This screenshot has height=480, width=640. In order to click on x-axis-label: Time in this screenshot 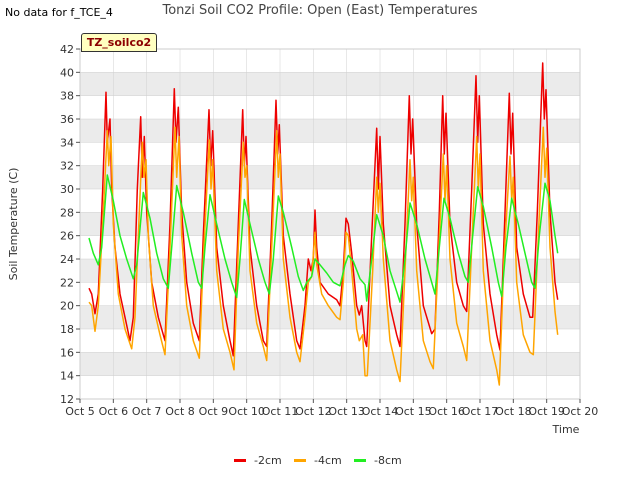, I will do `click(566, 429)`.